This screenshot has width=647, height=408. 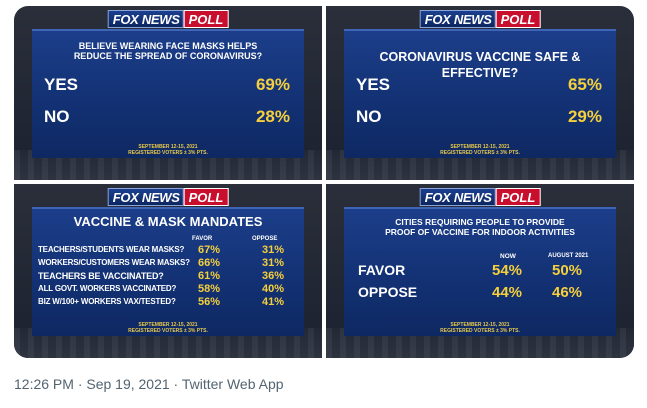 I want to click on mandate-label: BIZ W/100+ WORKERS VAX/TESTED?, so click(x=107, y=301).